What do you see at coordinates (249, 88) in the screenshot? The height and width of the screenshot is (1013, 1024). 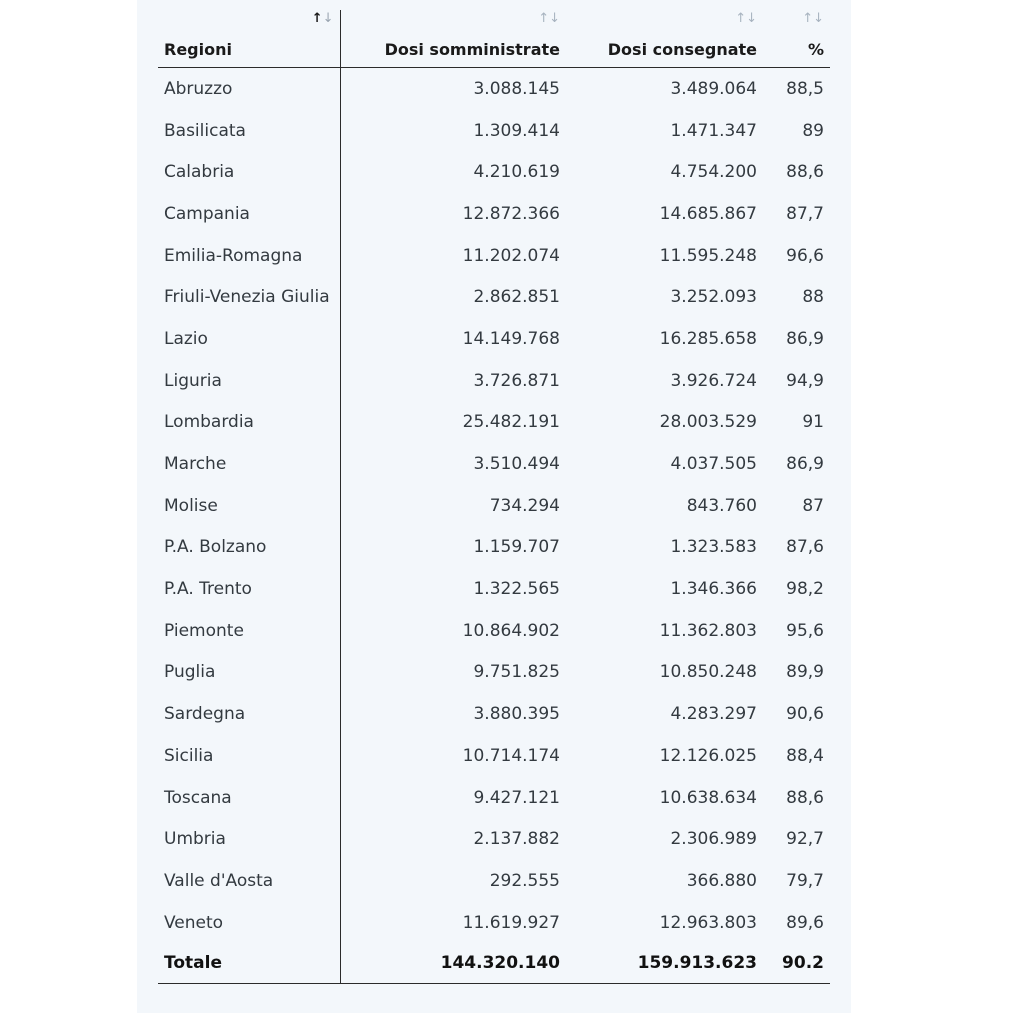 I see `cell-regione: Abruzzo` at bounding box center [249, 88].